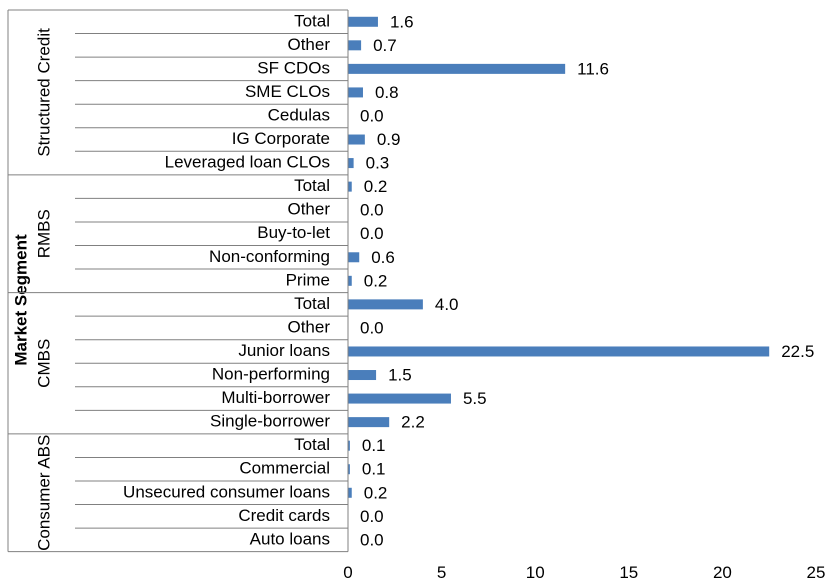  Describe the element at coordinates (247, 162) in the screenshot. I see `y-tick-label: Leveraged loan CLOs` at that location.